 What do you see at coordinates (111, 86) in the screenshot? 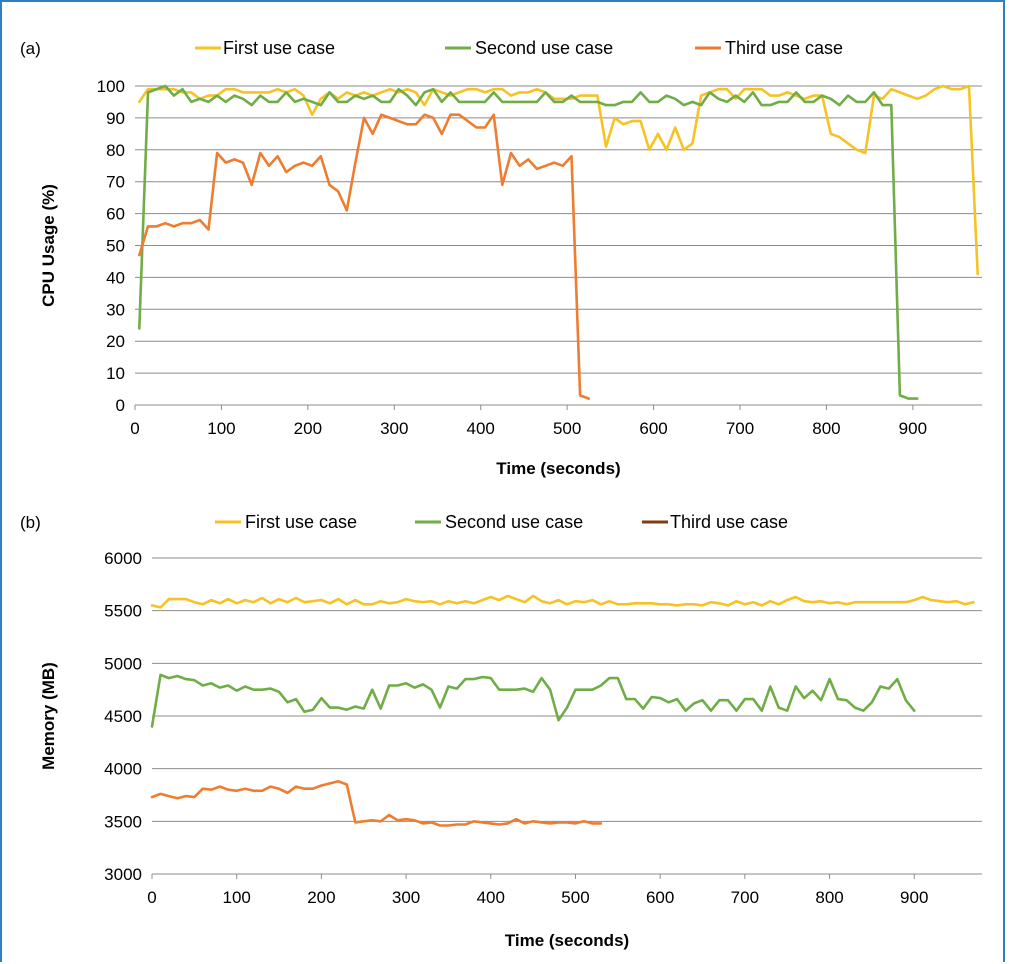
I see `y-tick-label: 100` at bounding box center [111, 86].